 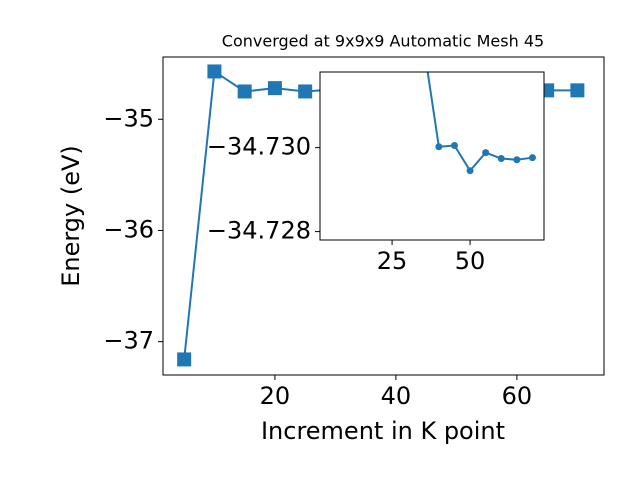 What do you see at coordinates (392, 261) in the screenshot?
I see `x-tick-label: 25` at bounding box center [392, 261].